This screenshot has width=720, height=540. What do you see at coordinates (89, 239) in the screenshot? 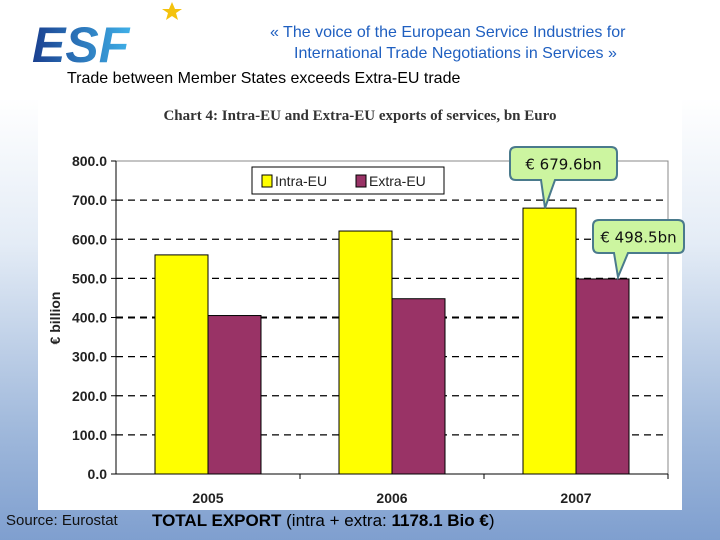
I see `y-tick-label: 600.0` at bounding box center [89, 239].